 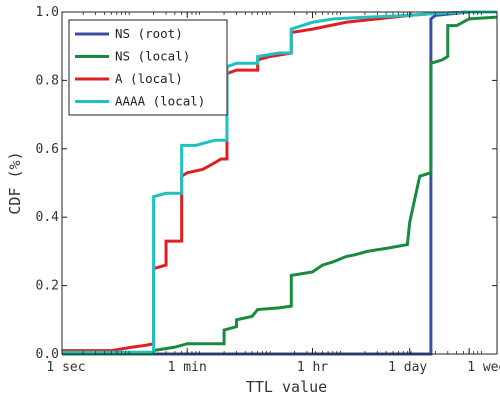 What do you see at coordinates (187, 367) in the screenshot?
I see `x-tick-label: 1 min` at bounding box center [187, 367].